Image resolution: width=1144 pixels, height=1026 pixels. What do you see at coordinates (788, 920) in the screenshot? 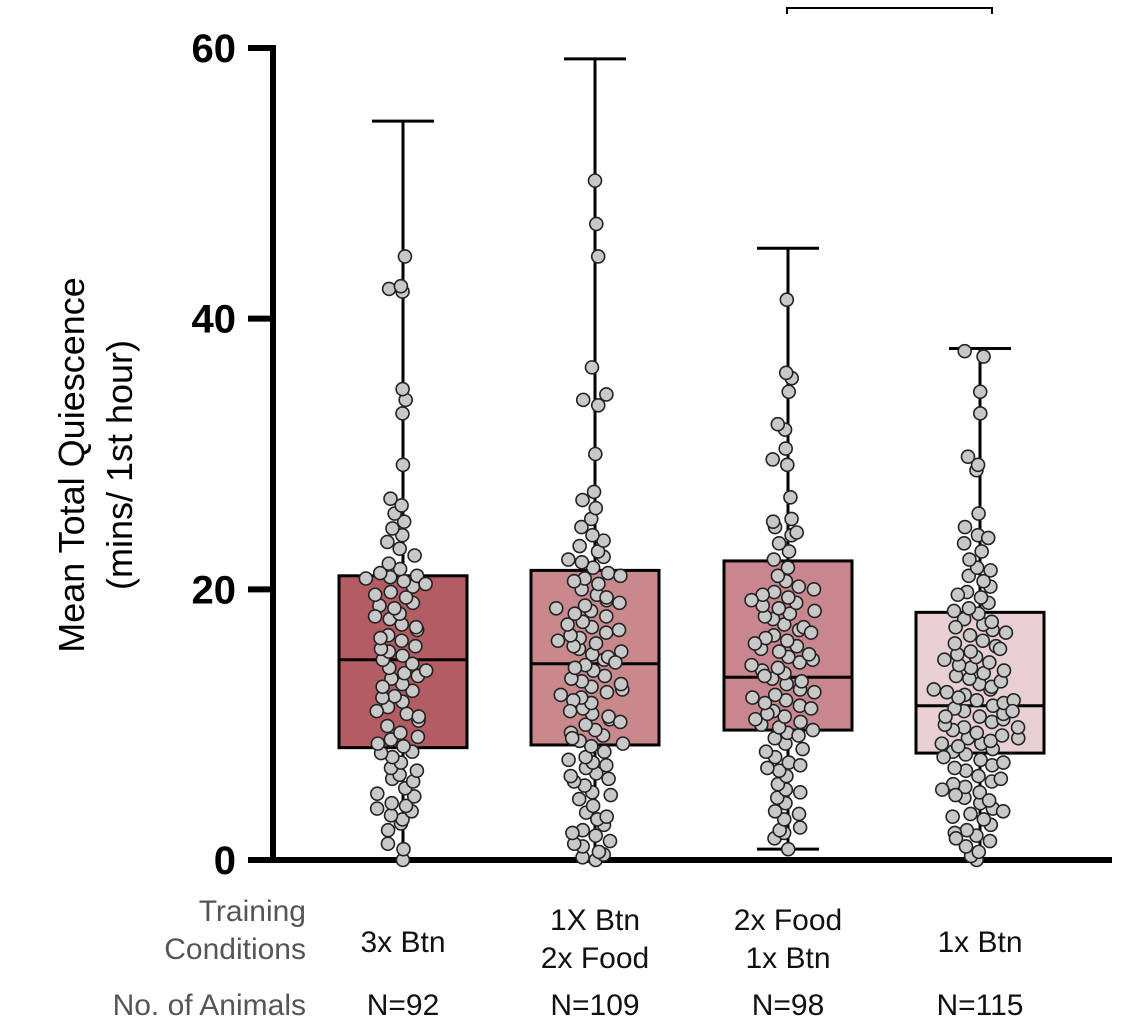
I see `category-label: 2x Food` at bounding box center [788, 920].